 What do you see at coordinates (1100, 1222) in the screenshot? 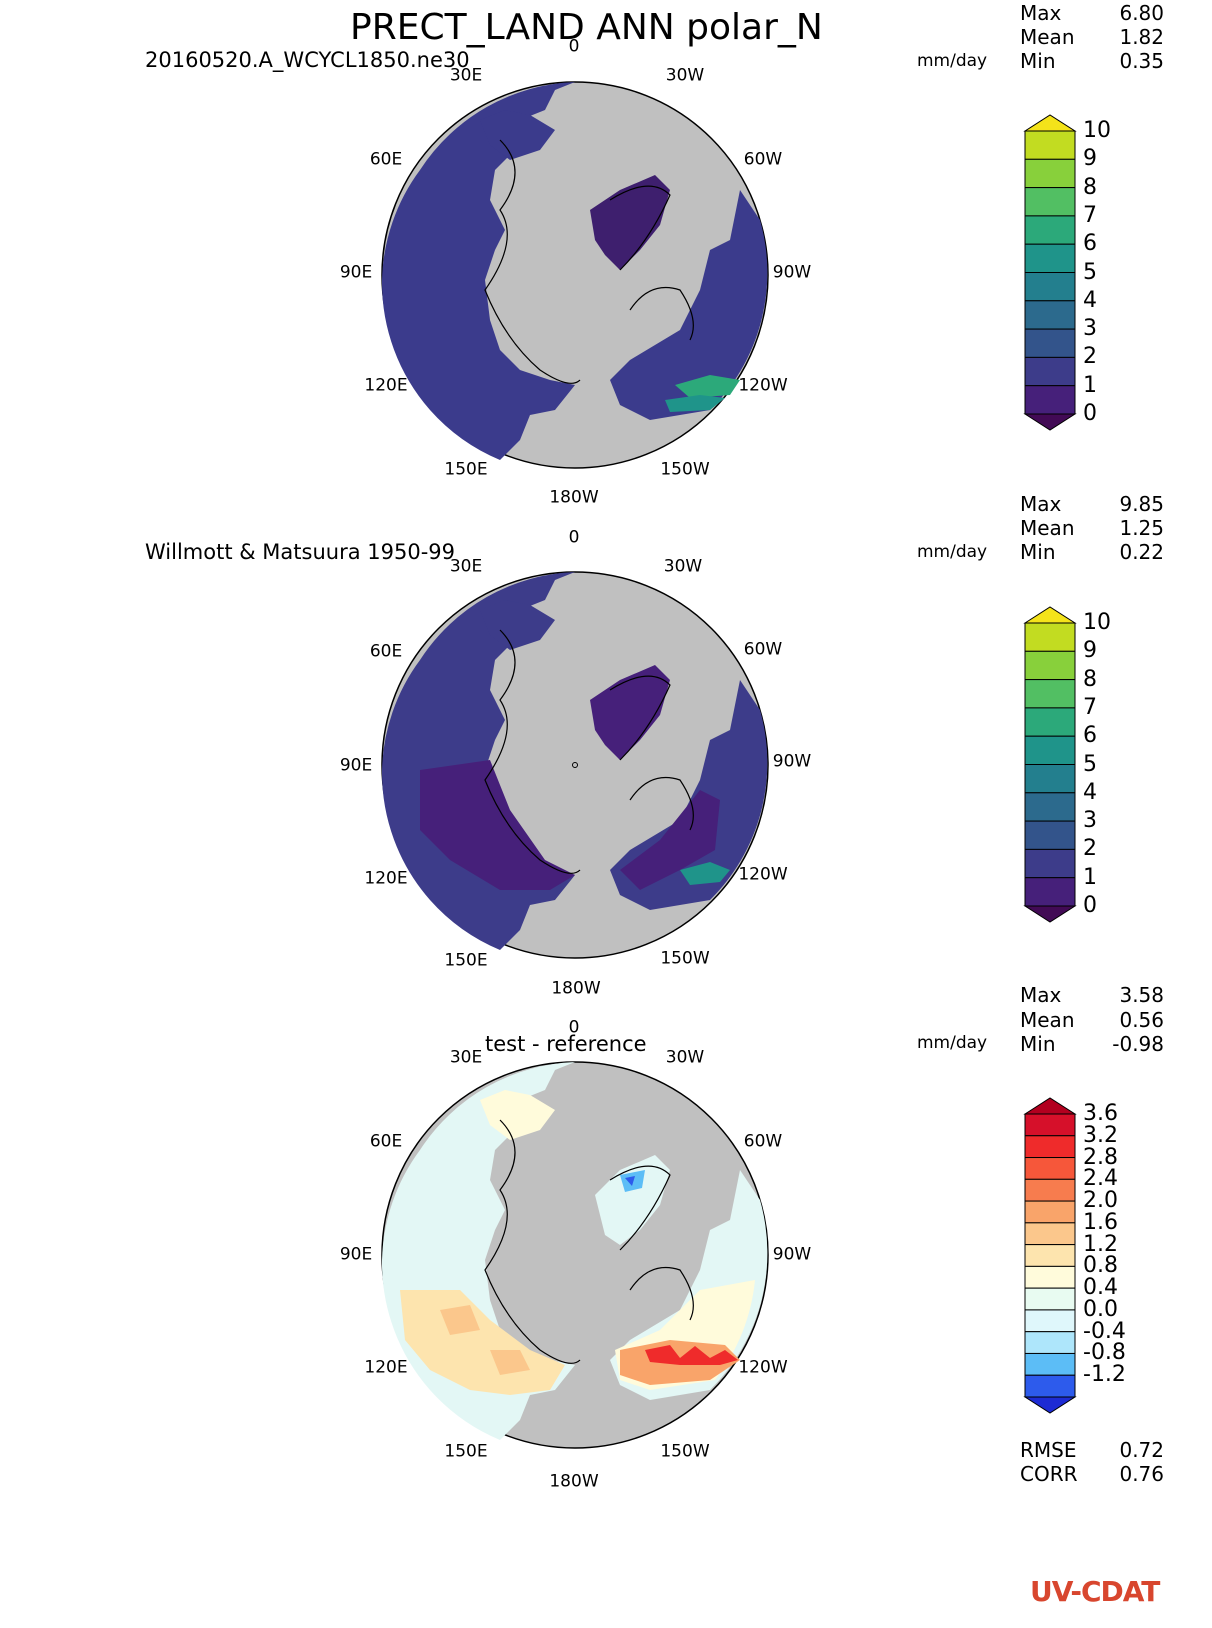
I see `colorbar-tick-label: 1.6` at bounding box center [1100, 1222].